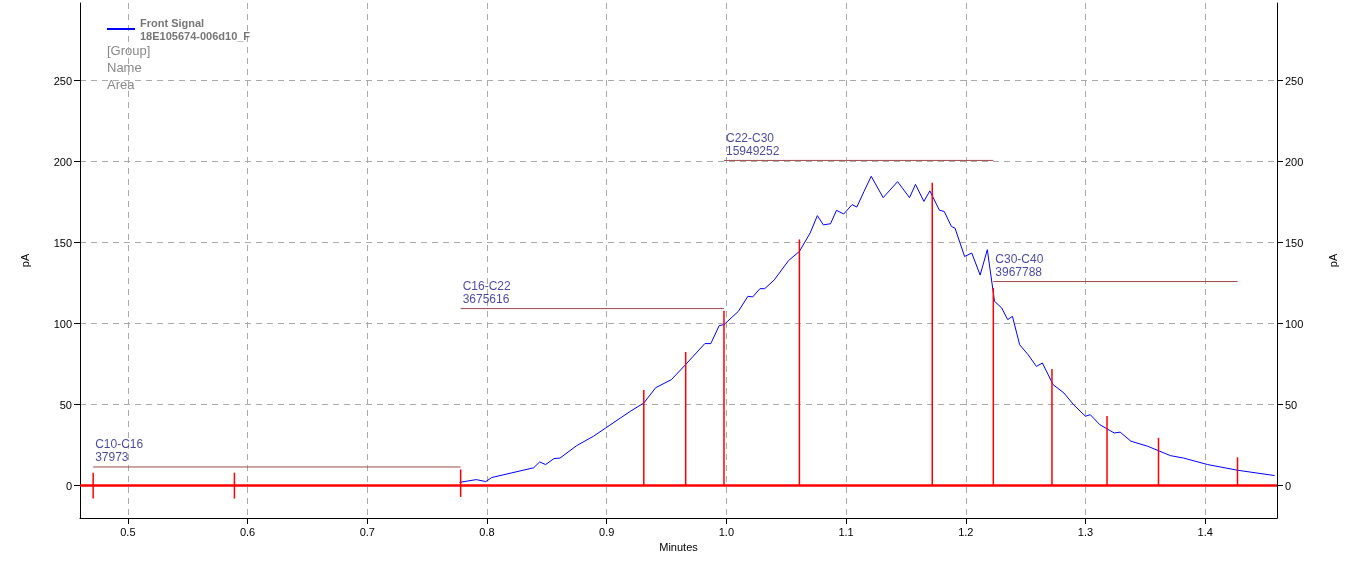 This screenshot has height=565, width=1365. What do you see at coordinates (966, 531) in the screenshot?
I see `x-tick-label: 1.2` at bounding box center [966, 531].